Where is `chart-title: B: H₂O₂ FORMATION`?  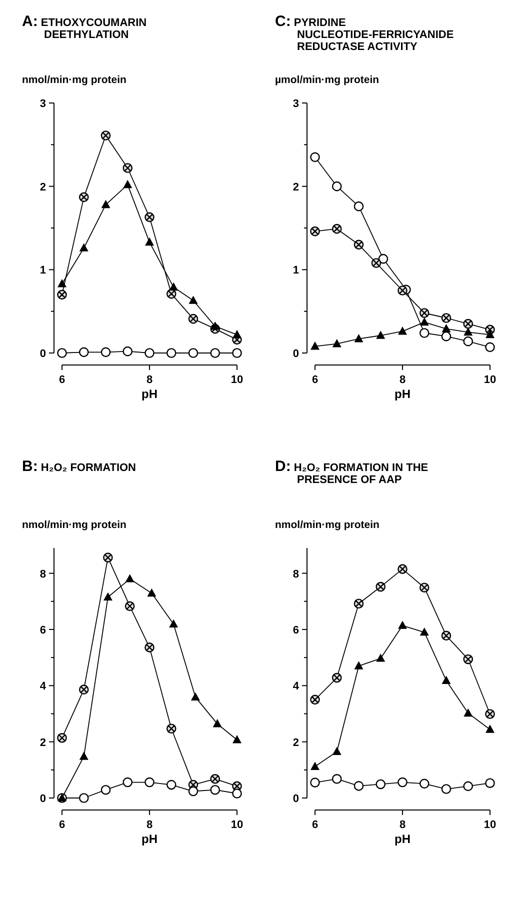
chart-title: B: H₂O₂ FORMATION is located at coordinates (79, 466).